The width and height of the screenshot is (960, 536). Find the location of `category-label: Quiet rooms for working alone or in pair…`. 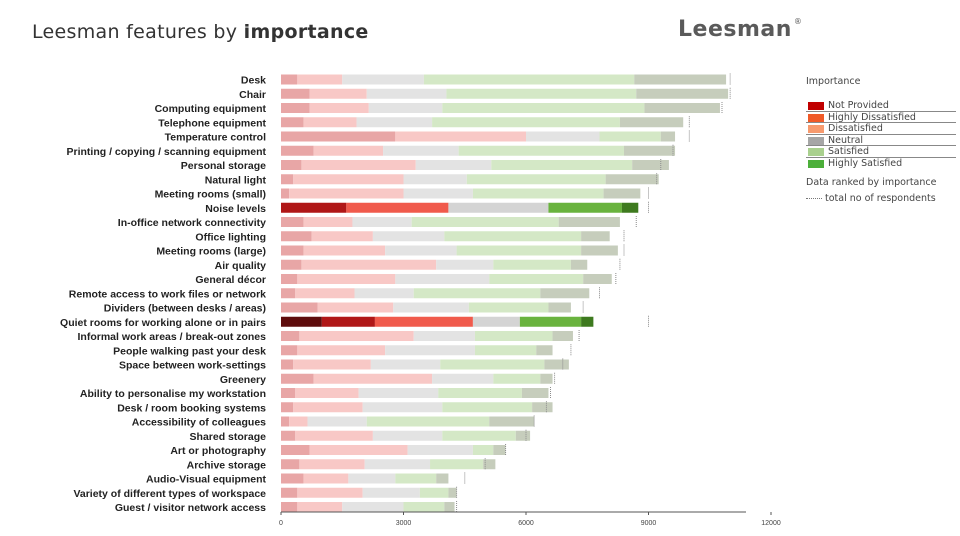

category-label: Quiet rooms for working alone or in pair… is located at coordinates (163, 323).